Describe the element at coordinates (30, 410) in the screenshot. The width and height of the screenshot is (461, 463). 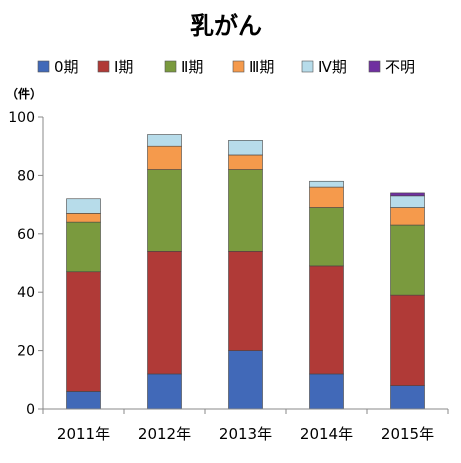
I see `y-tick-label: 0` at that location.